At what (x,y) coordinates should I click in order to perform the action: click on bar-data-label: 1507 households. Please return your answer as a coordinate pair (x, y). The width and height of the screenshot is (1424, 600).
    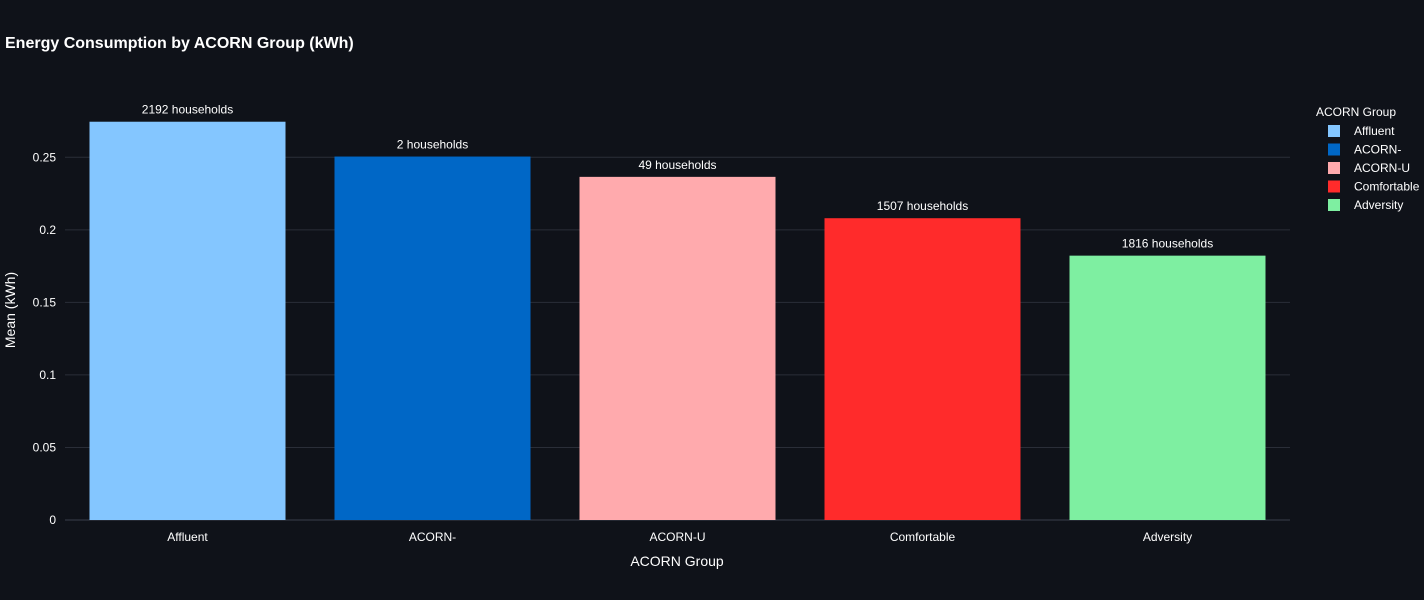
    Looking at the image, I should click on (922, 206).